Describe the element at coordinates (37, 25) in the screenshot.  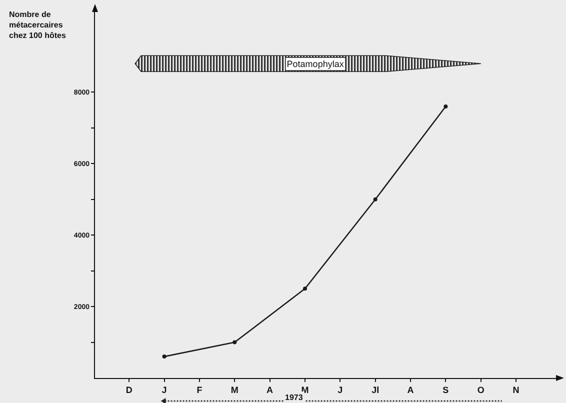
I see `y-axis-title: Nombre de métacercaires chez 100 hôtes` at that location.